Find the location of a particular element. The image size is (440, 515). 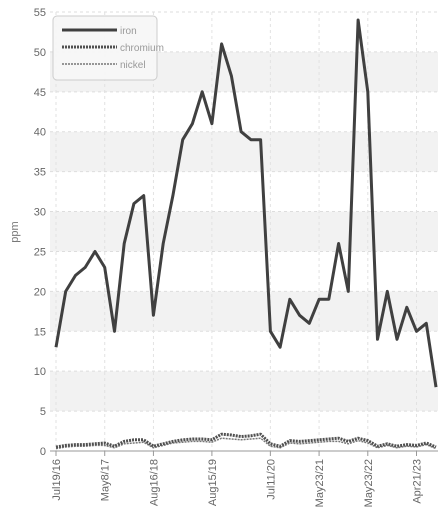

y-tick-label: 50 is located at coordinates (40, 53).